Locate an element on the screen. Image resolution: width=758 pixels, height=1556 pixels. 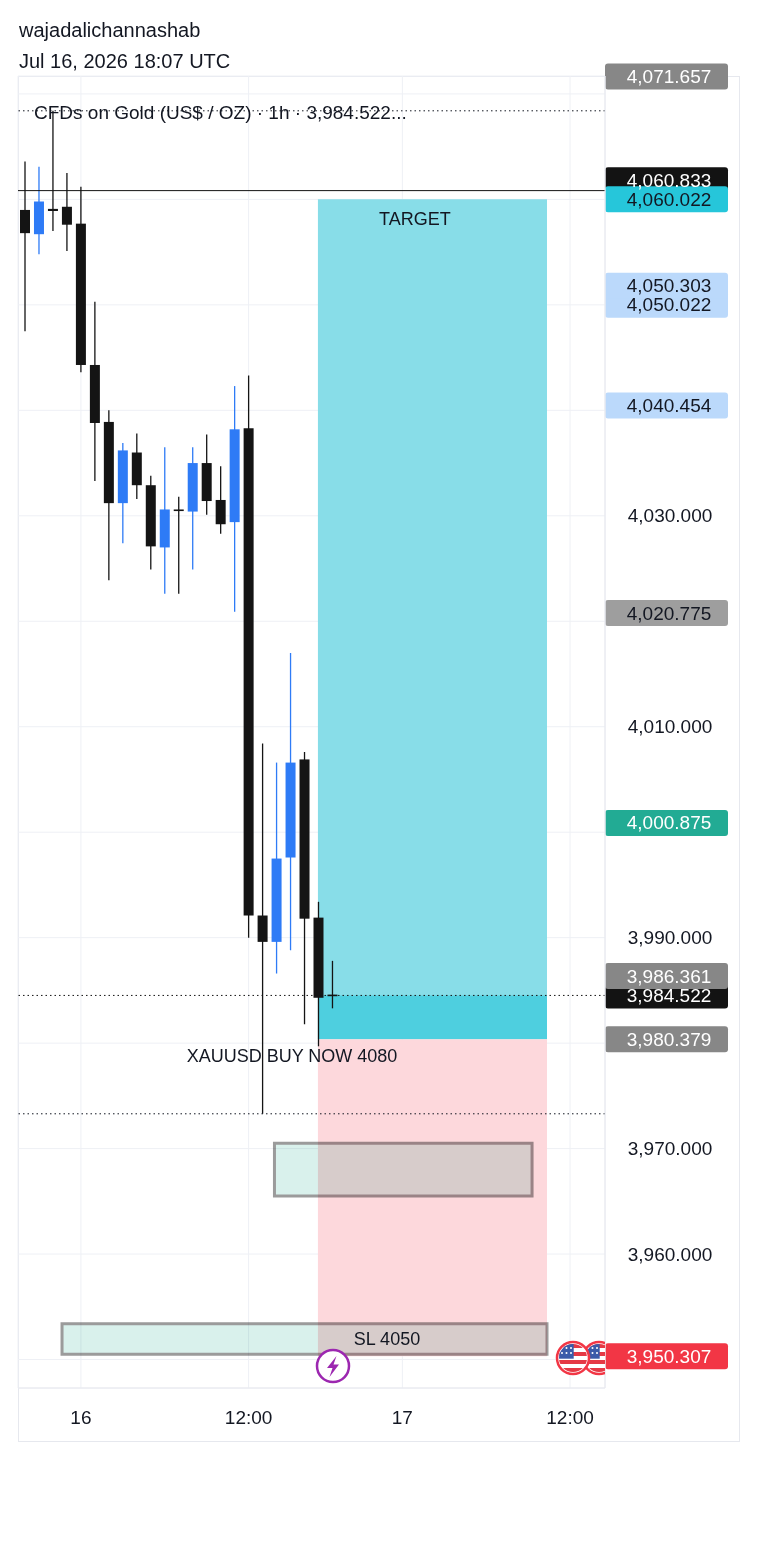
y2-tick-label: 3,980.379 is located at coordinates (669, 1039).